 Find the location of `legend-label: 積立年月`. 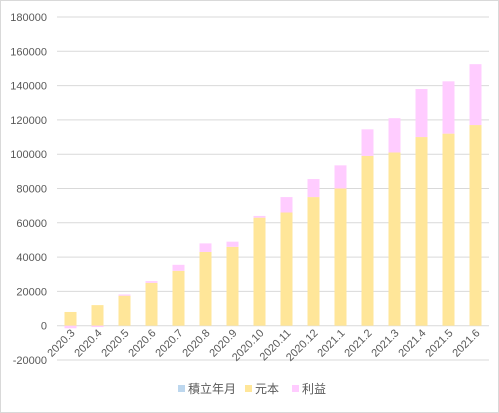

legend-label: 積立年月 is located at coordinates (212, 388).